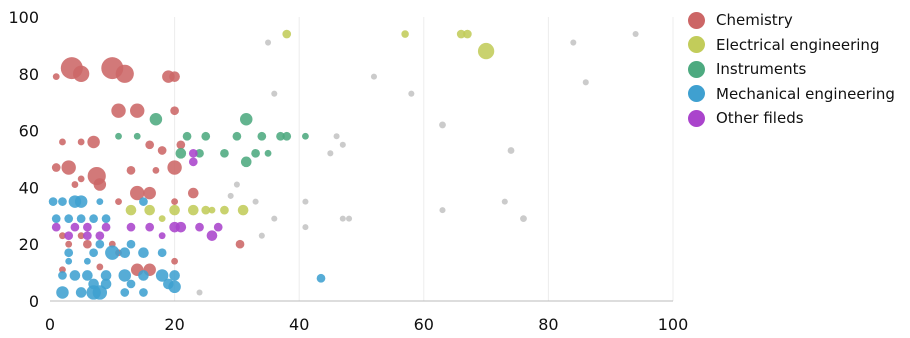 The height and width of the screenshot is (338, 910). What do you see at coordinates (34, 301) in the screenshot?
I see `y-tick-label: 0` at bounding box center [34, 301].